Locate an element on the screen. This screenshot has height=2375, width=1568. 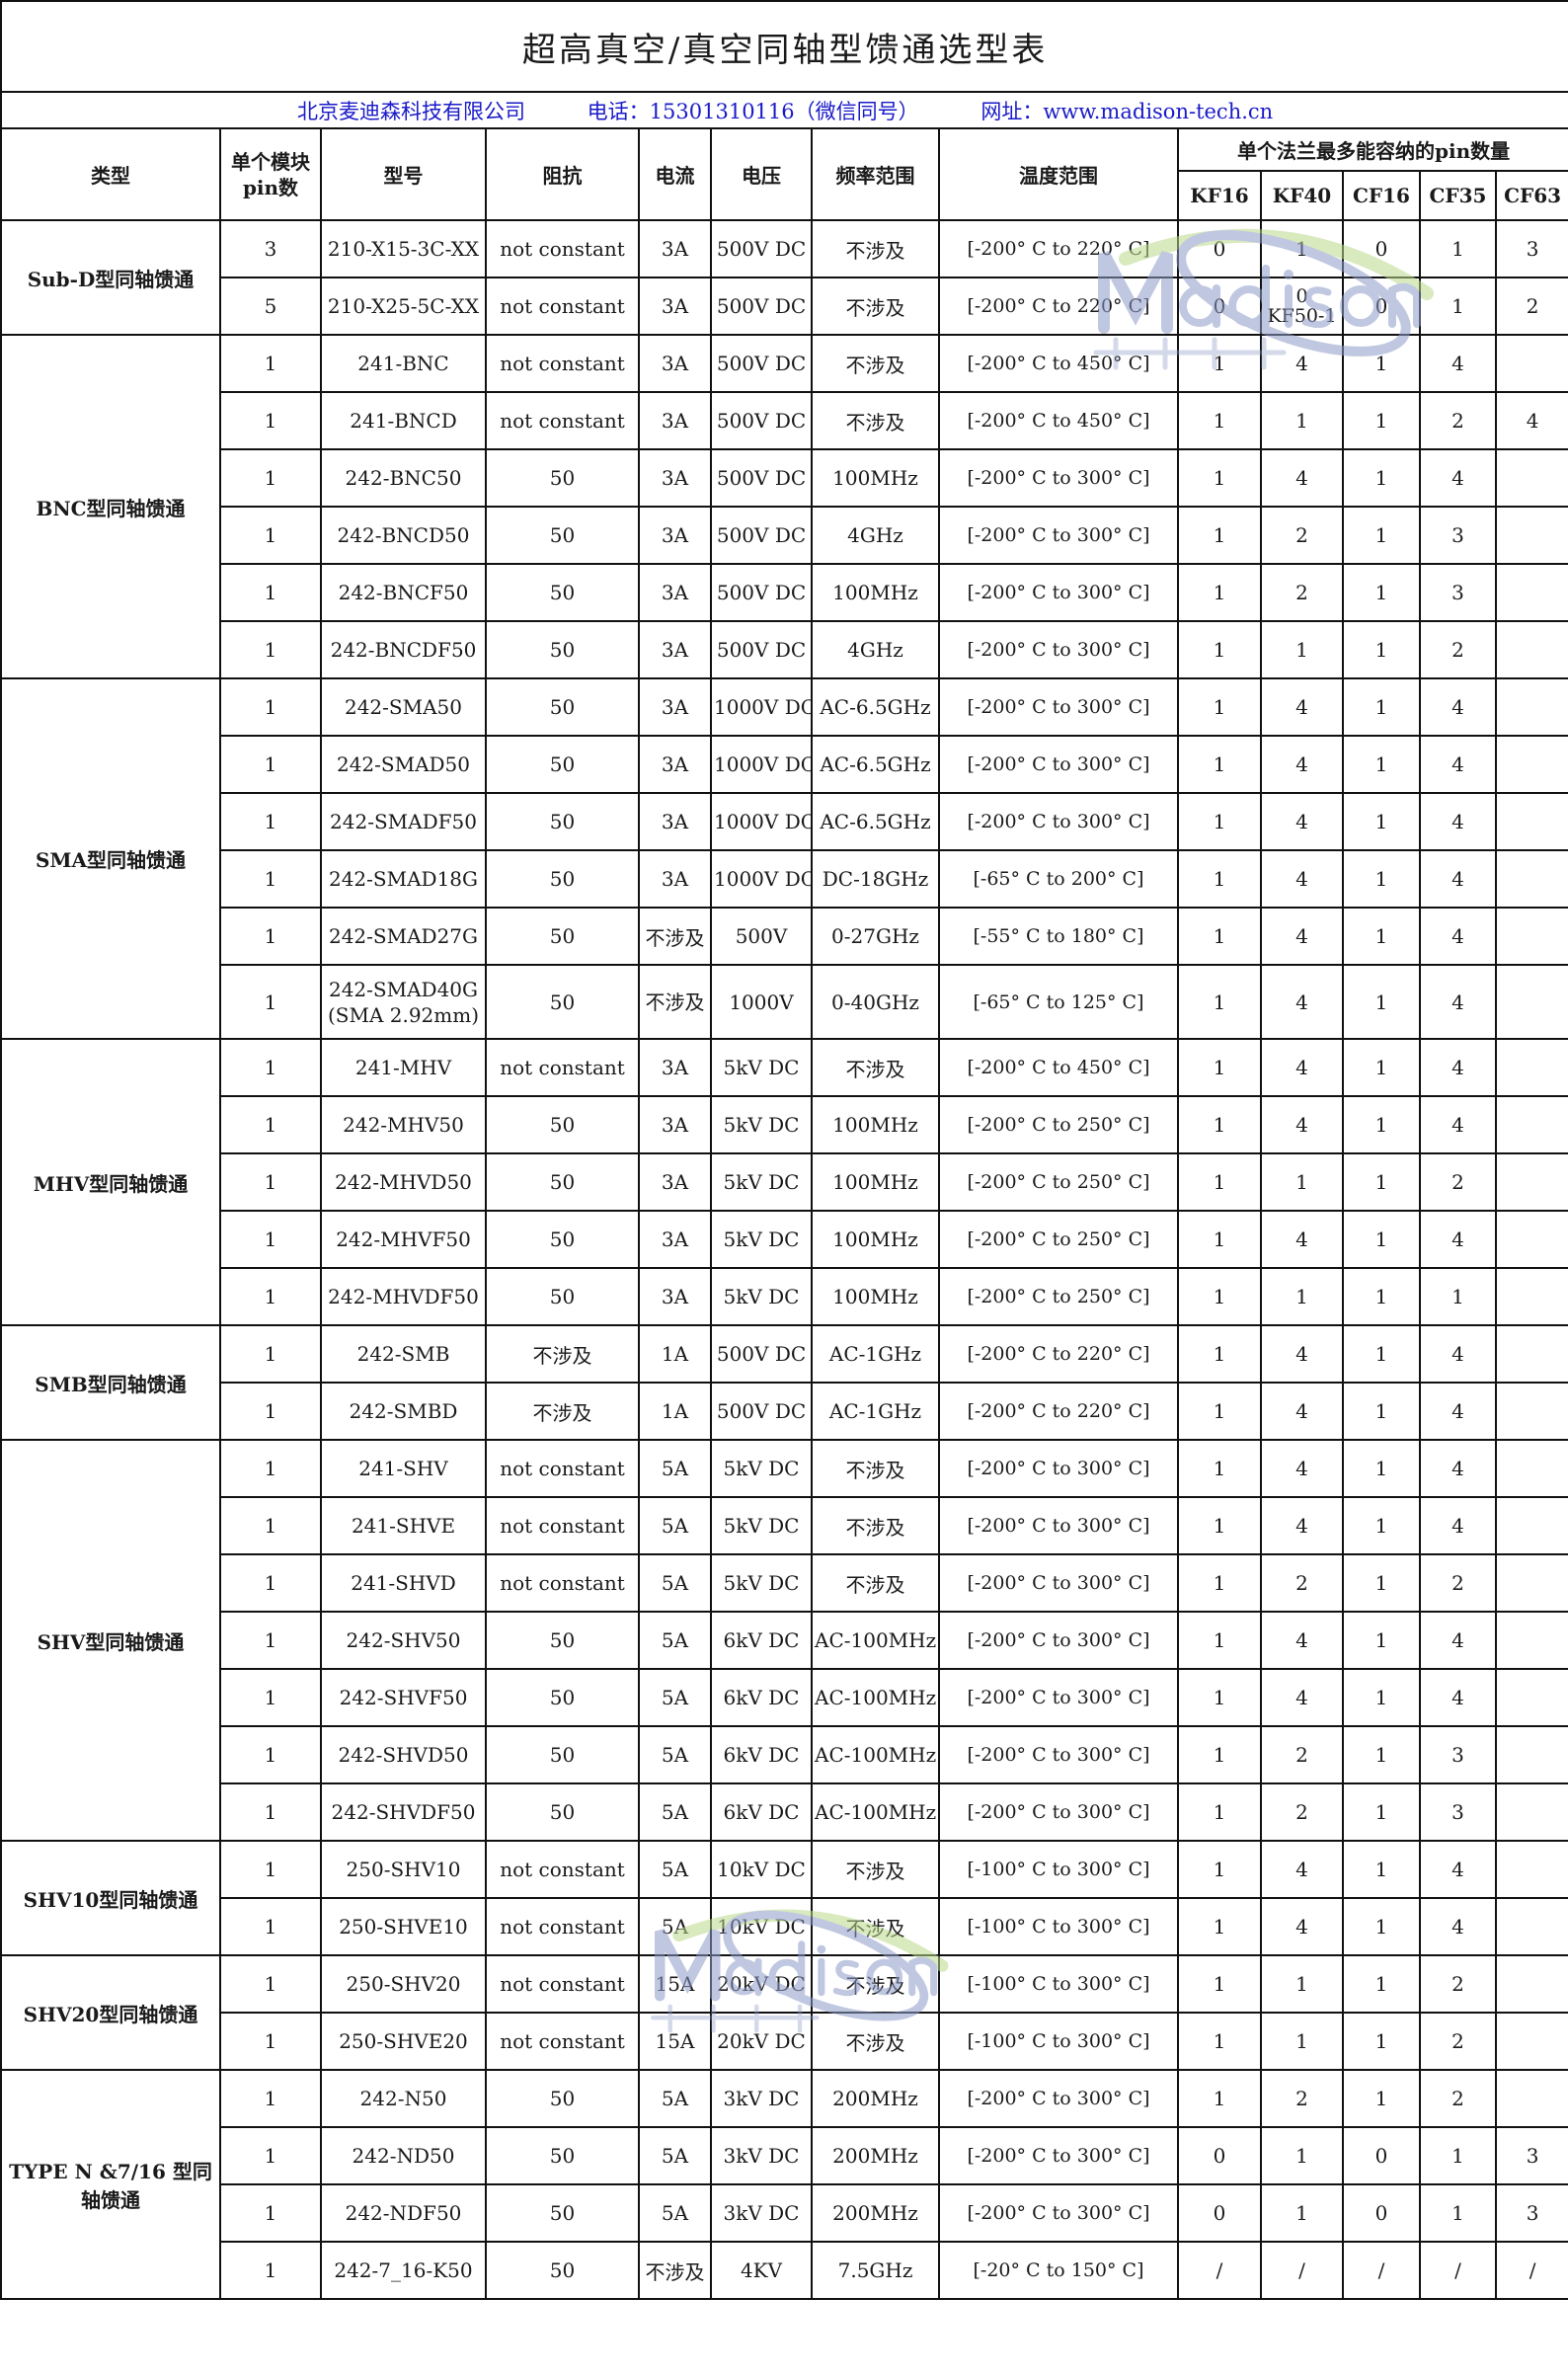
header-flange-kf16: KF16 is located at coordinates (1219, 195).